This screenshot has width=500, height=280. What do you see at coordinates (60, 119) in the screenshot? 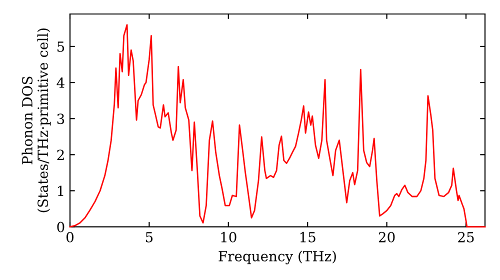
I see `y-tick-label: 3` at bounding box center [60, 119].